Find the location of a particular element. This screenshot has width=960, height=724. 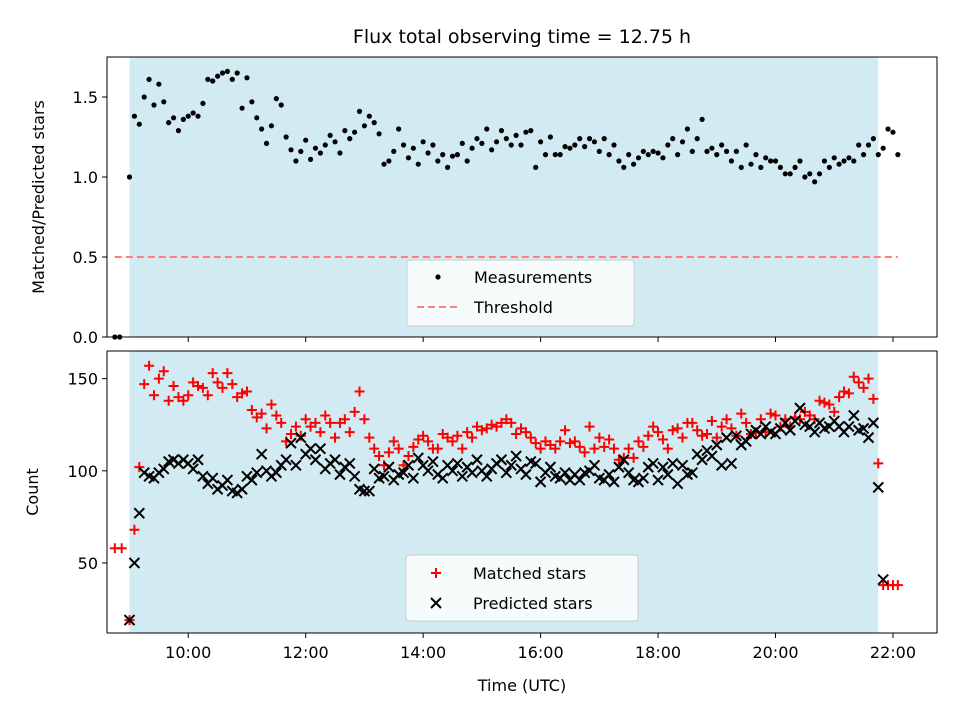

legend-marker-predicted is located at coordinates (436, 603).